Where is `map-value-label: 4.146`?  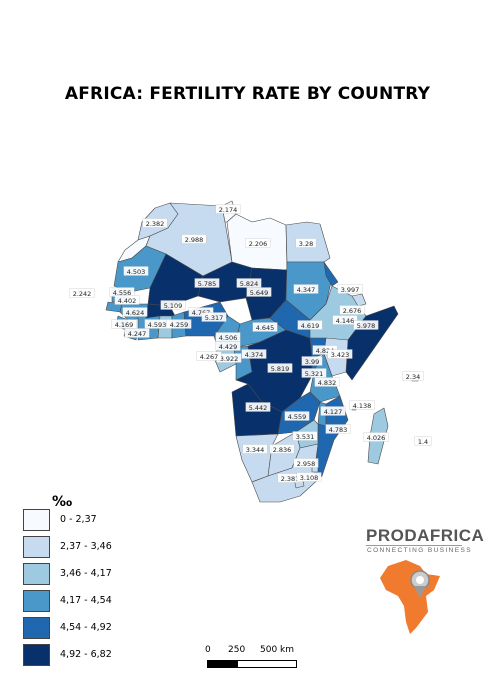 map-value-label: 4.146 is located at coordinates (345, 320).